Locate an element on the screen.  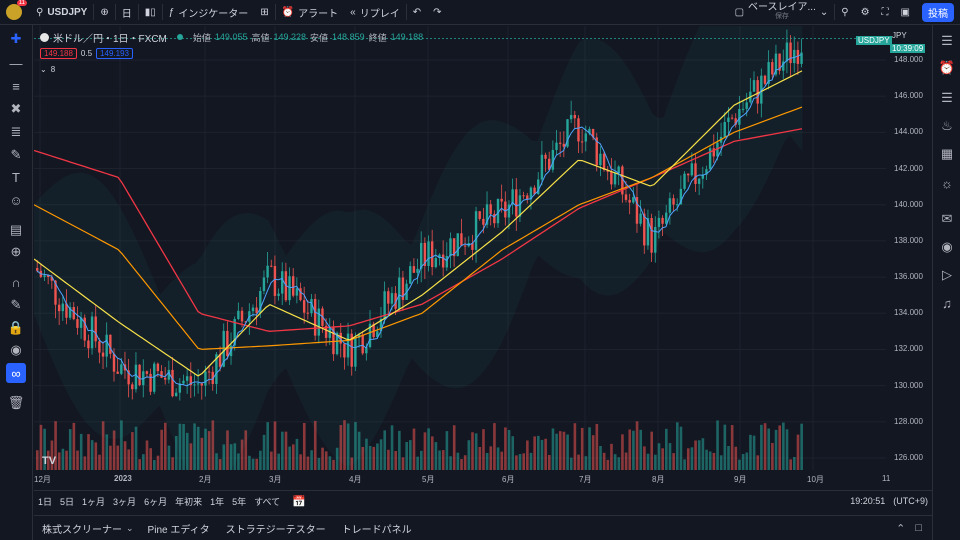
range-1: 5日 is located at coordinates (67, 501).